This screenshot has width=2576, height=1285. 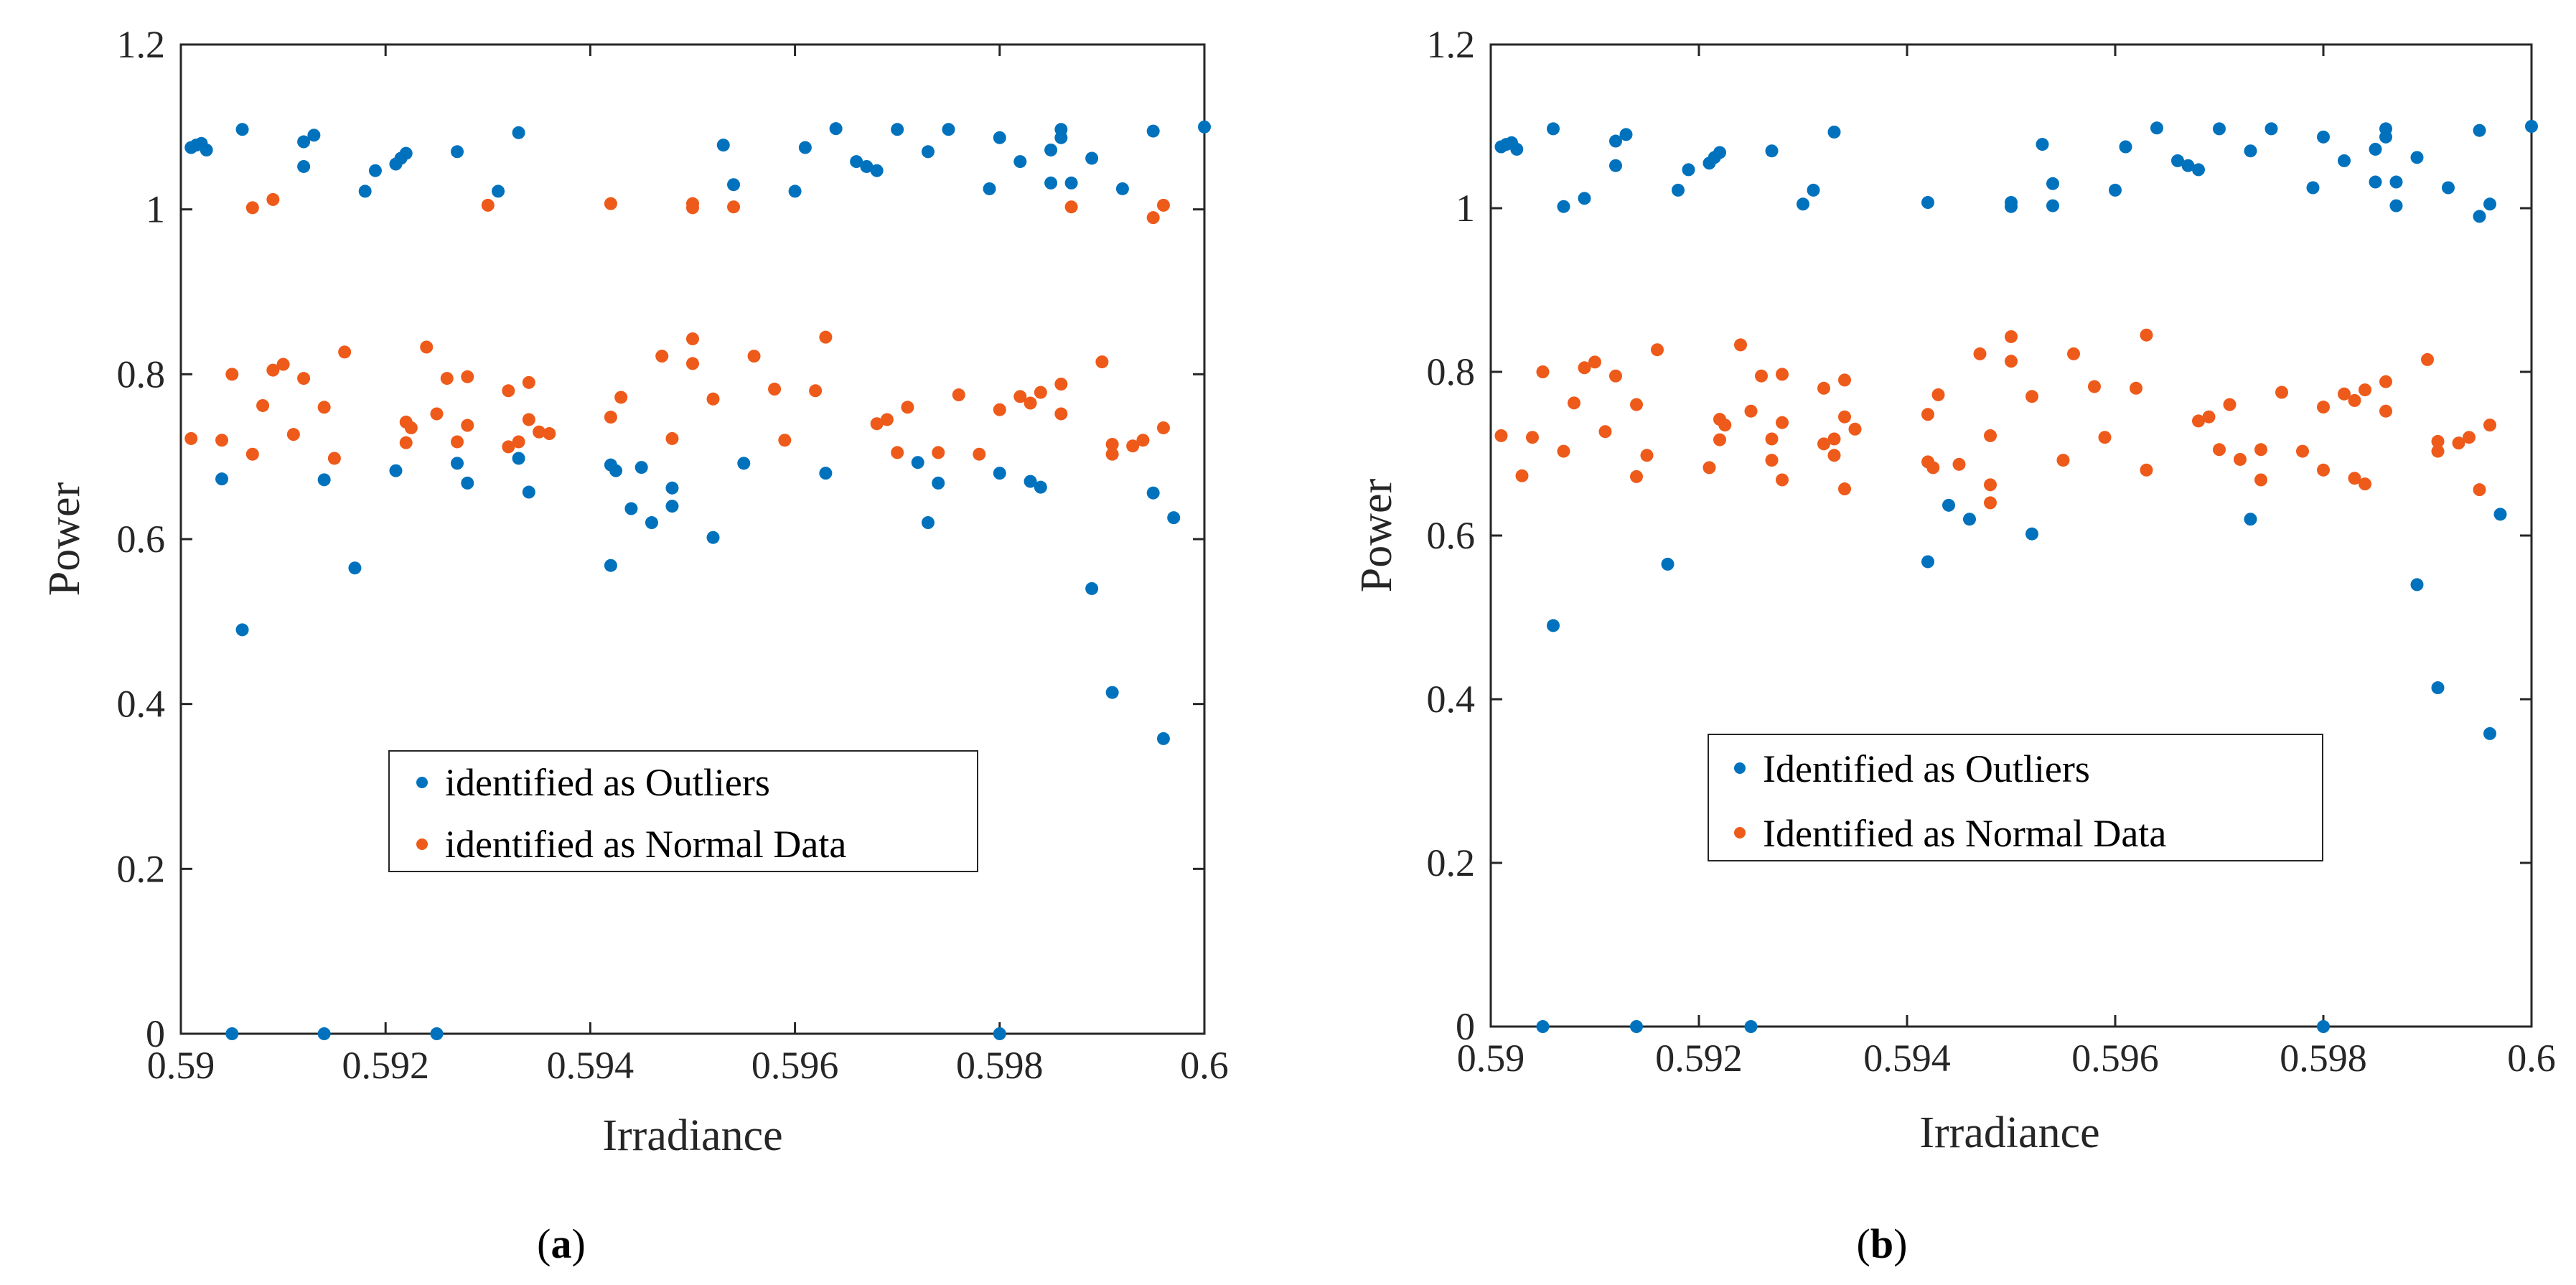 I want to click on y-tick-label-a-2: 0.4, so click(x=142, y=704).